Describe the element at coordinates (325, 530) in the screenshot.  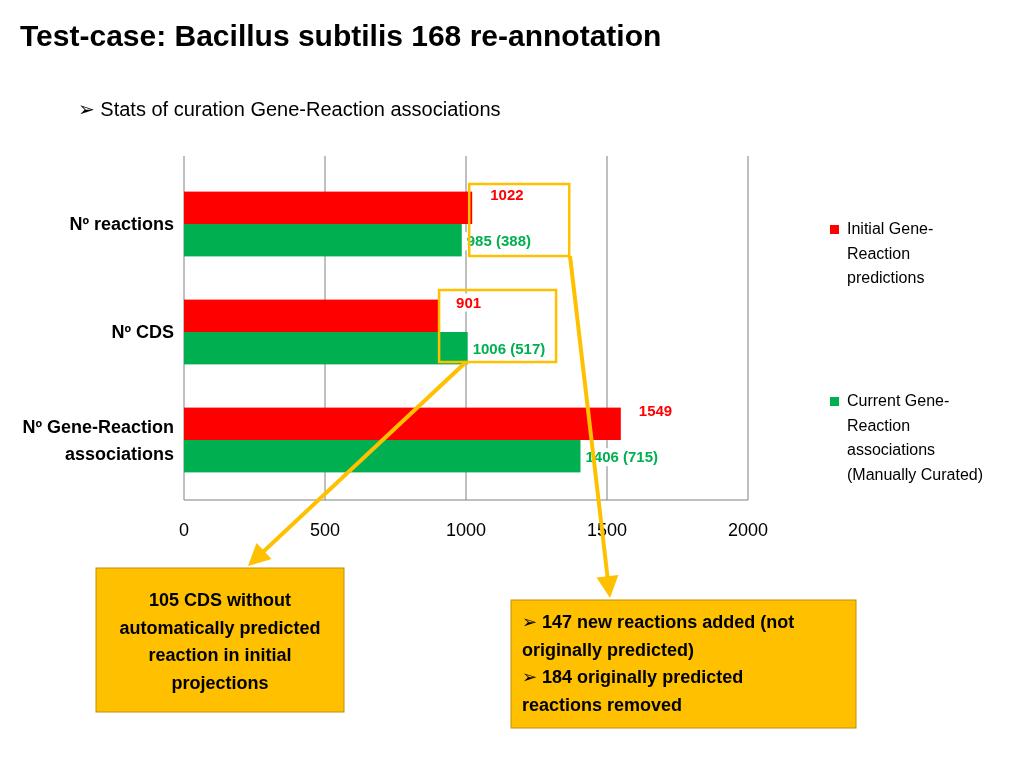
I see `x-tick-label: 500` at that location.